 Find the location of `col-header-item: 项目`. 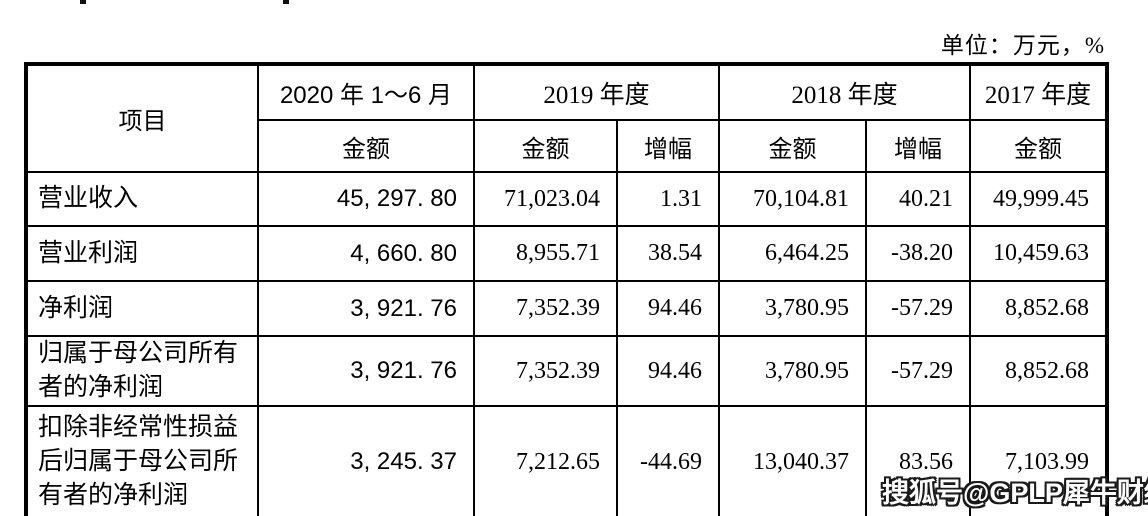

col-header-item: 项目 is located at coordinates (142, 118).